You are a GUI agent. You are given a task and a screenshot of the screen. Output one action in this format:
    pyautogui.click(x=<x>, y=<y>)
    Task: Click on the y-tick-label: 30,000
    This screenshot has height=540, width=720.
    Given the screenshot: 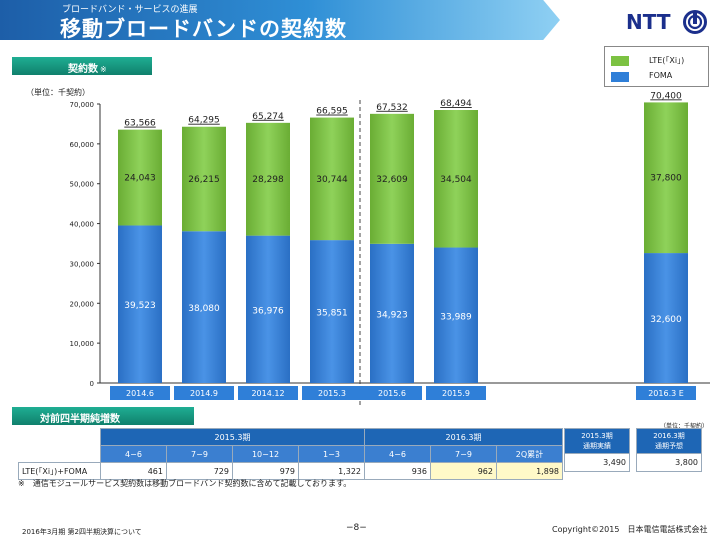 What is the action you would take?
    pyautogui.click(x=82, y=264)
    